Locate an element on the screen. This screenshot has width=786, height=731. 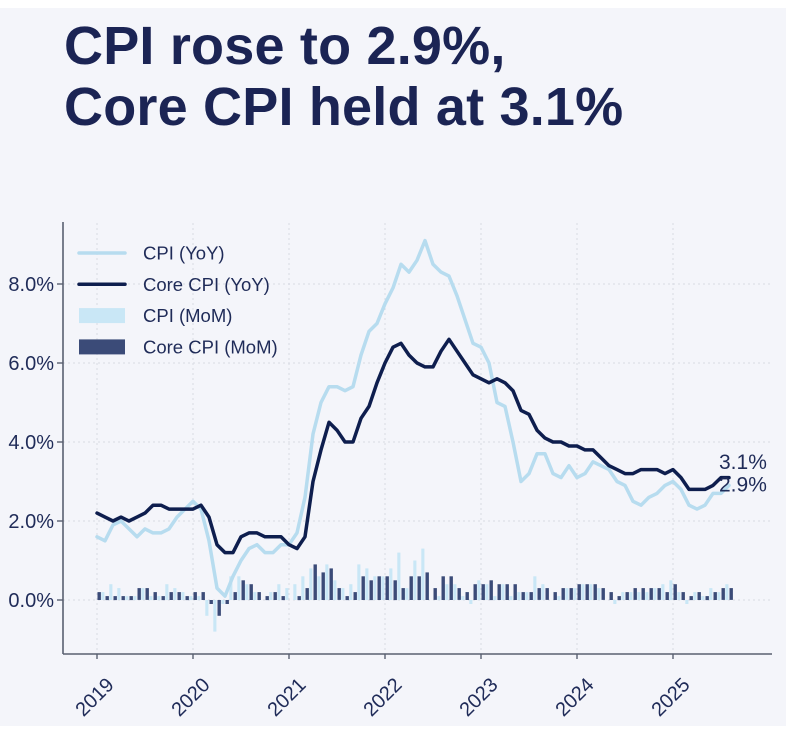
y-tick-label: 2.0% is located at coordinates (31, 522).